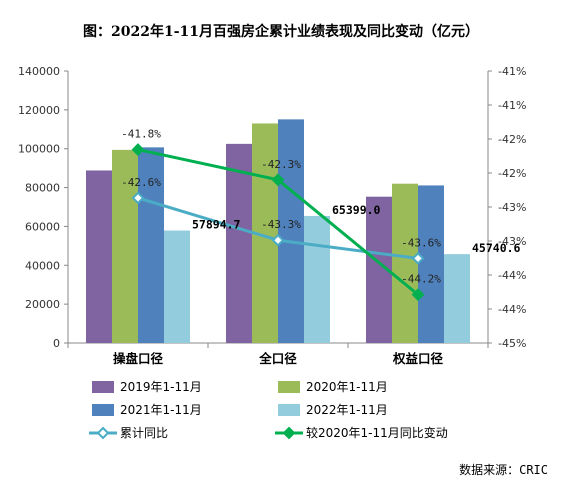  Describe the element at coordinates (39, 110) in the screenshot. I see `left-tick-label: 120000` at that location.